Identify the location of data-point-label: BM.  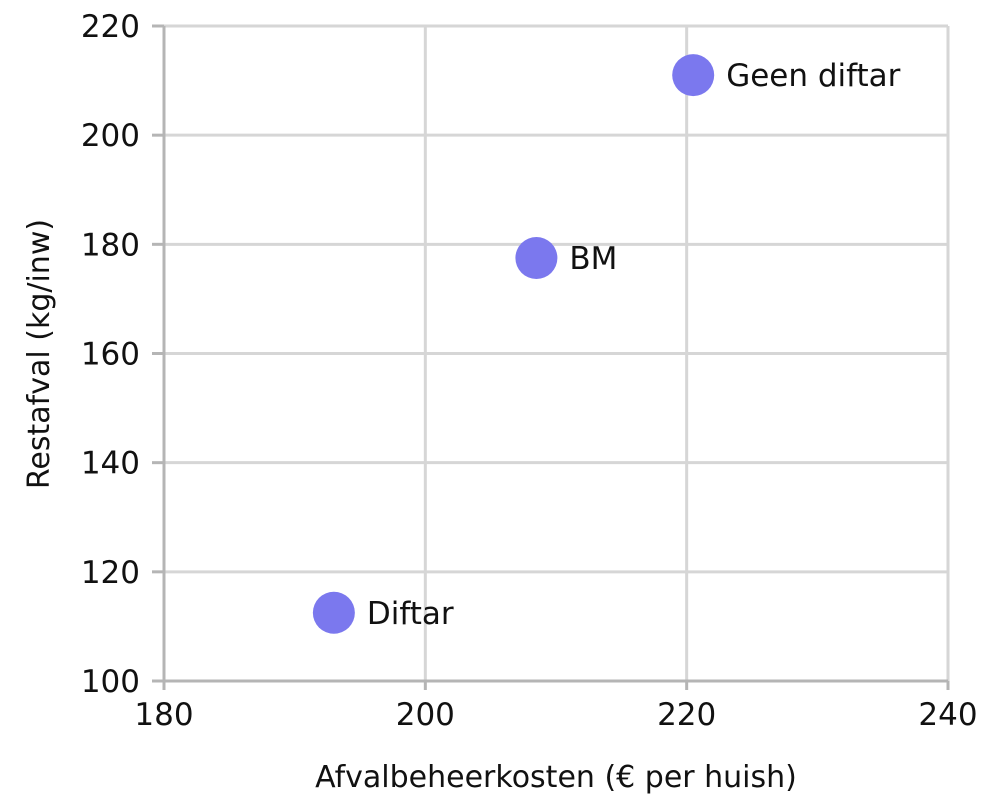
(593, 259).